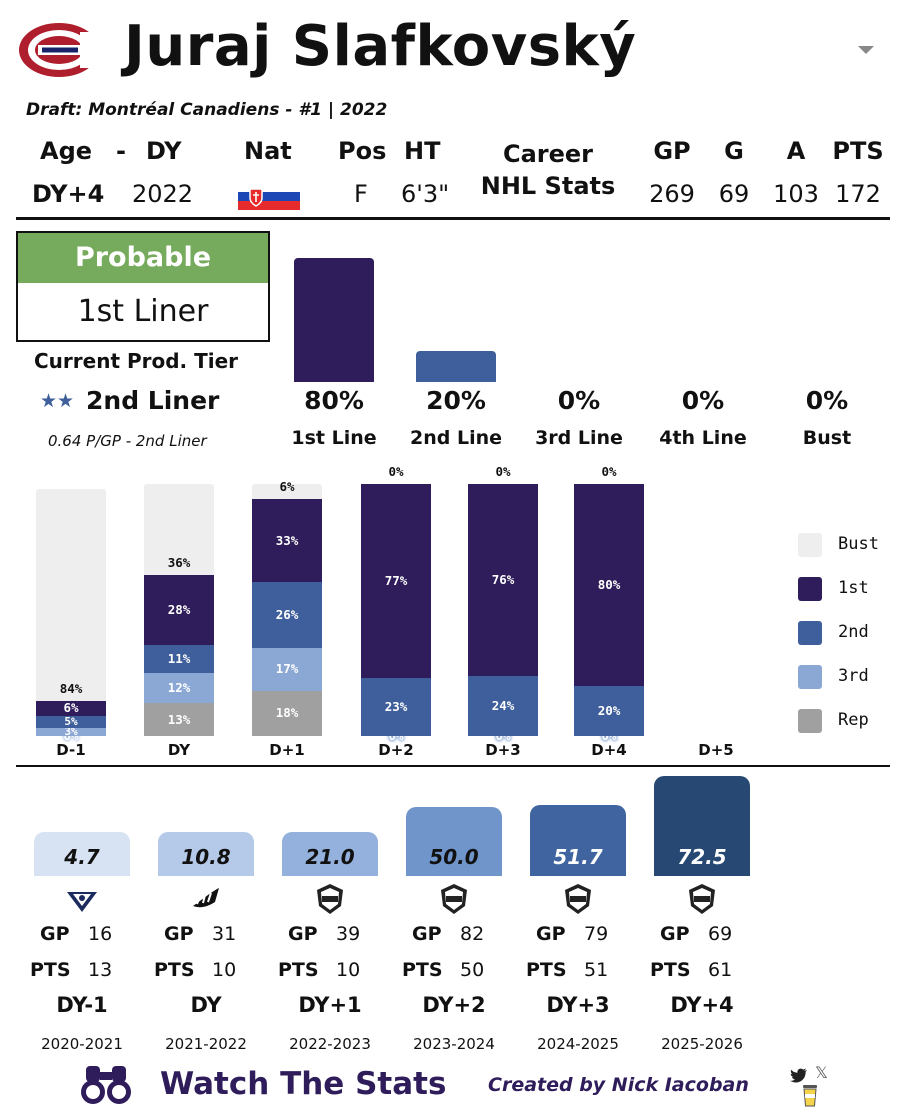 The height and width of the screenshot is (1114, 904). What do you see at coordinates (703, 438) in the screenshot?
I see `outcome-category-label: 4th Line` at bounding box center [703, 438].